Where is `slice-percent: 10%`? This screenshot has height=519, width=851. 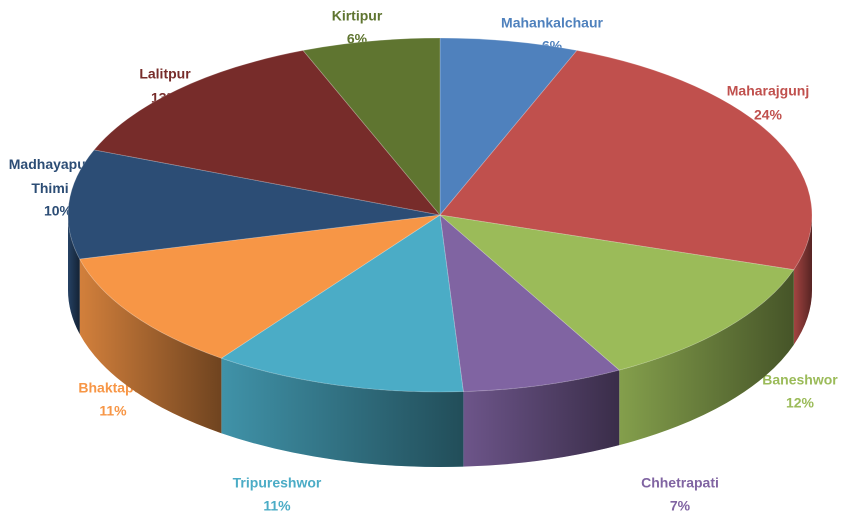
slice-percent: 10% is located at coordinates (58, 211).